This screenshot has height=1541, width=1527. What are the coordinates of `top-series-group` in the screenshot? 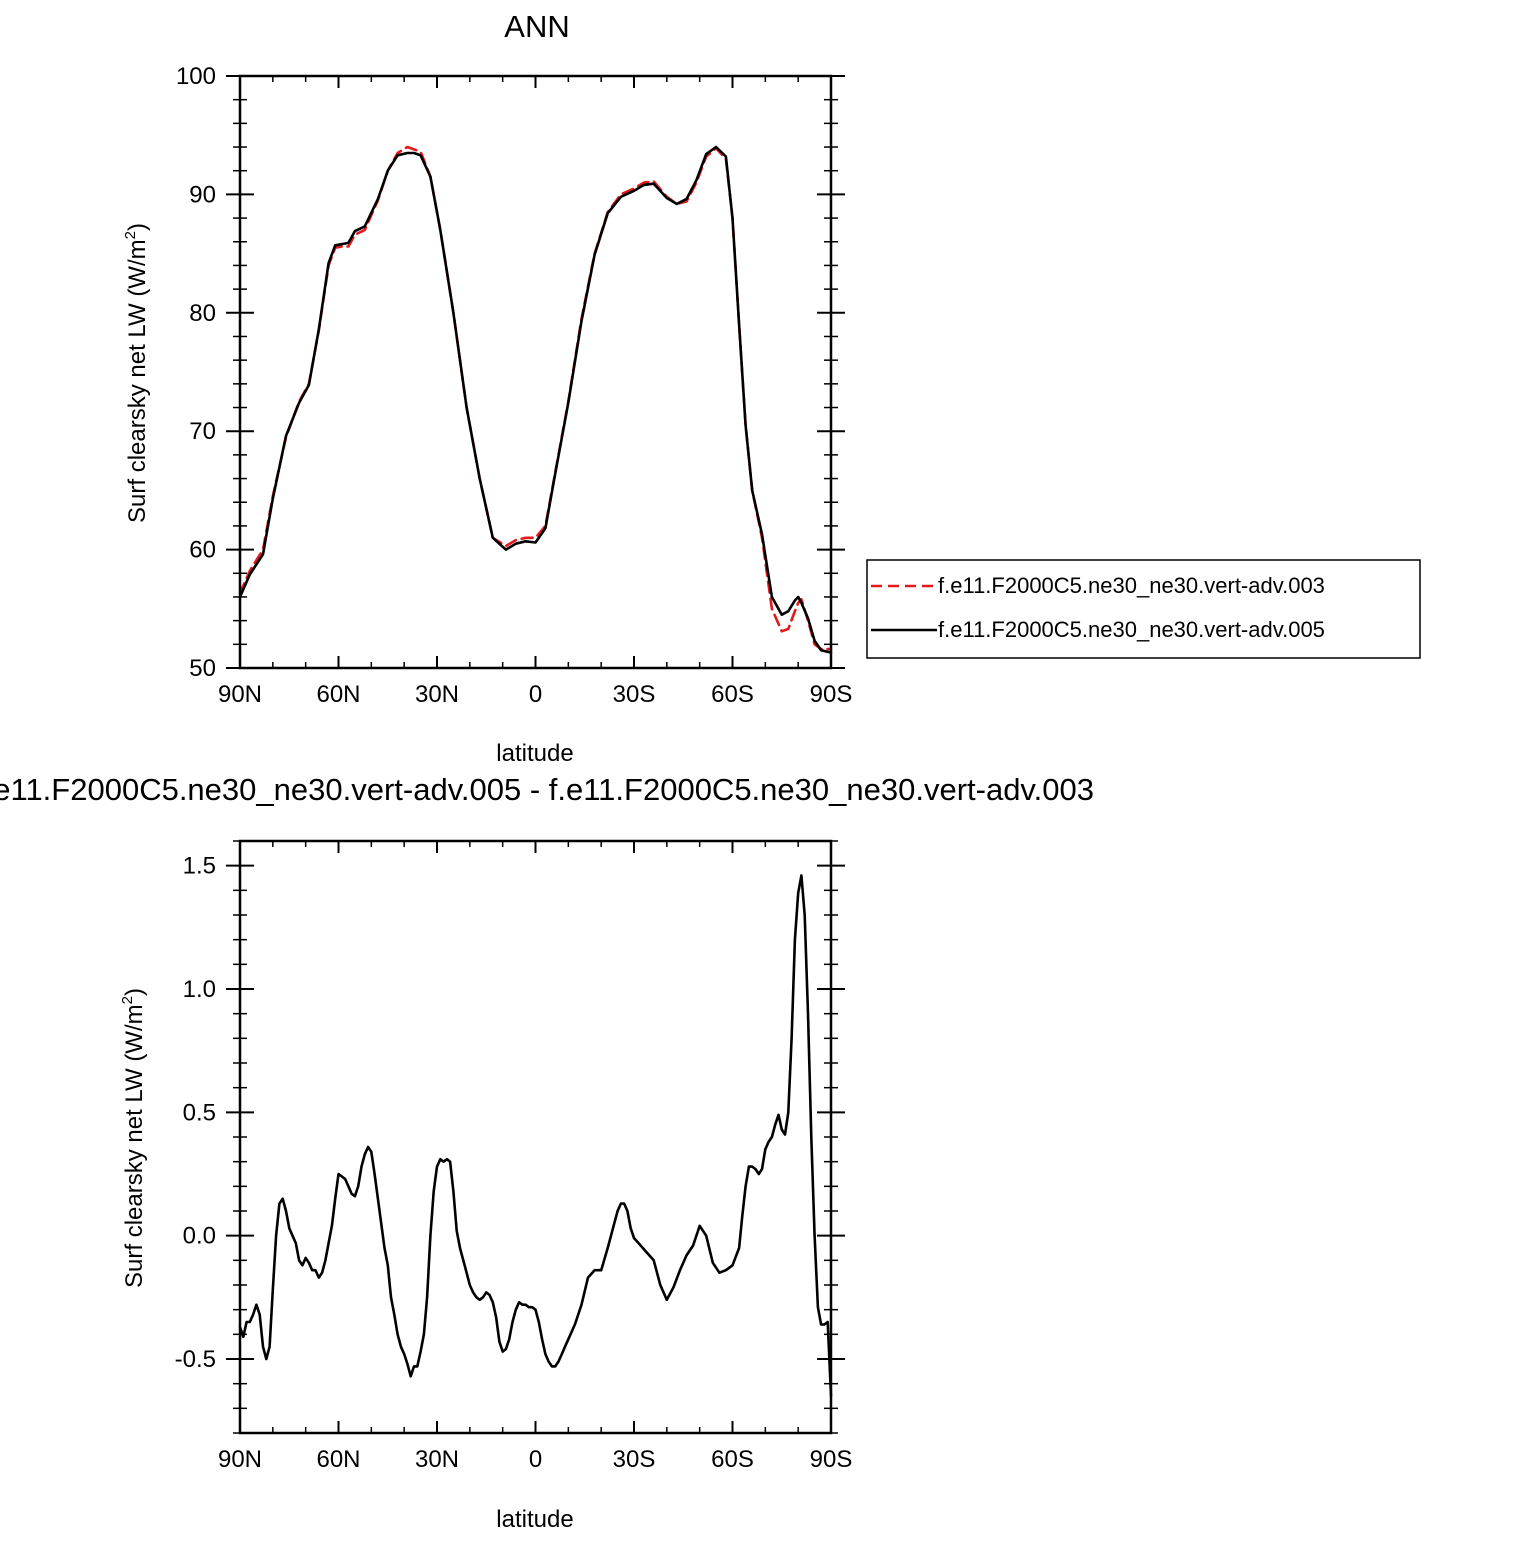 It's located at (535, 399).